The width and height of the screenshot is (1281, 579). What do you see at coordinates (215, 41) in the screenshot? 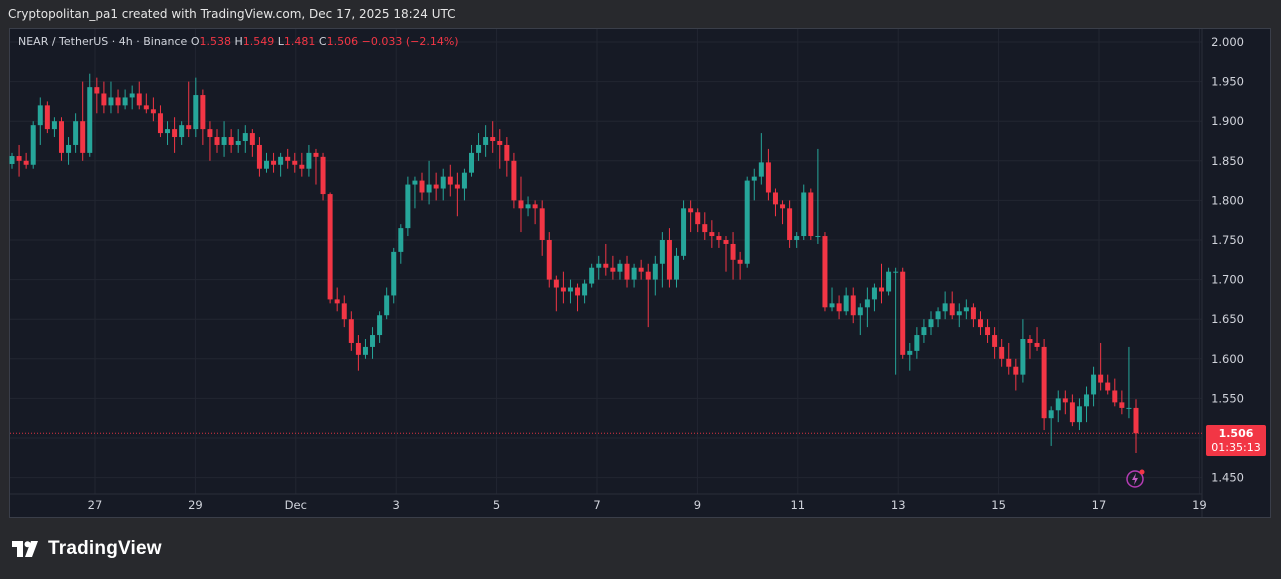
I see `open-value: 1.538` at bounding box center [215, 41].